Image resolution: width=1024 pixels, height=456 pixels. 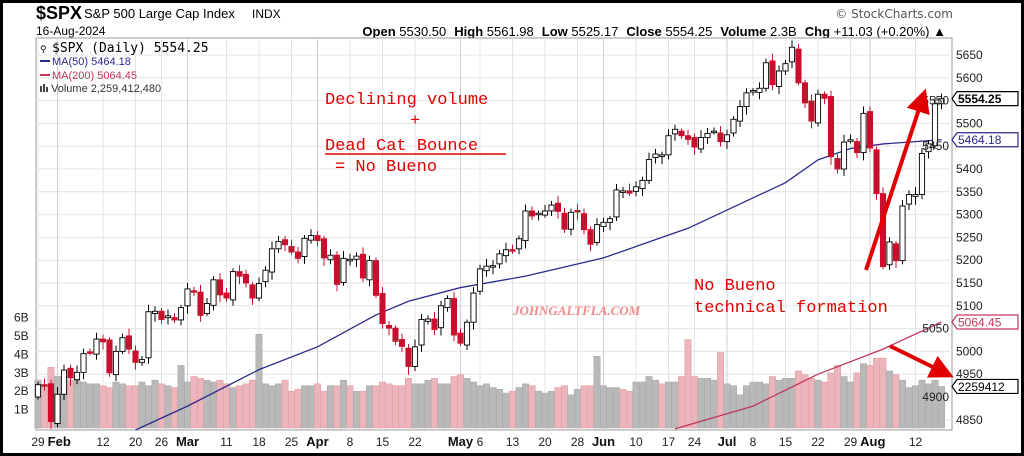 I want to click on price-tick-label: 4900, so click(x=935, y=397).